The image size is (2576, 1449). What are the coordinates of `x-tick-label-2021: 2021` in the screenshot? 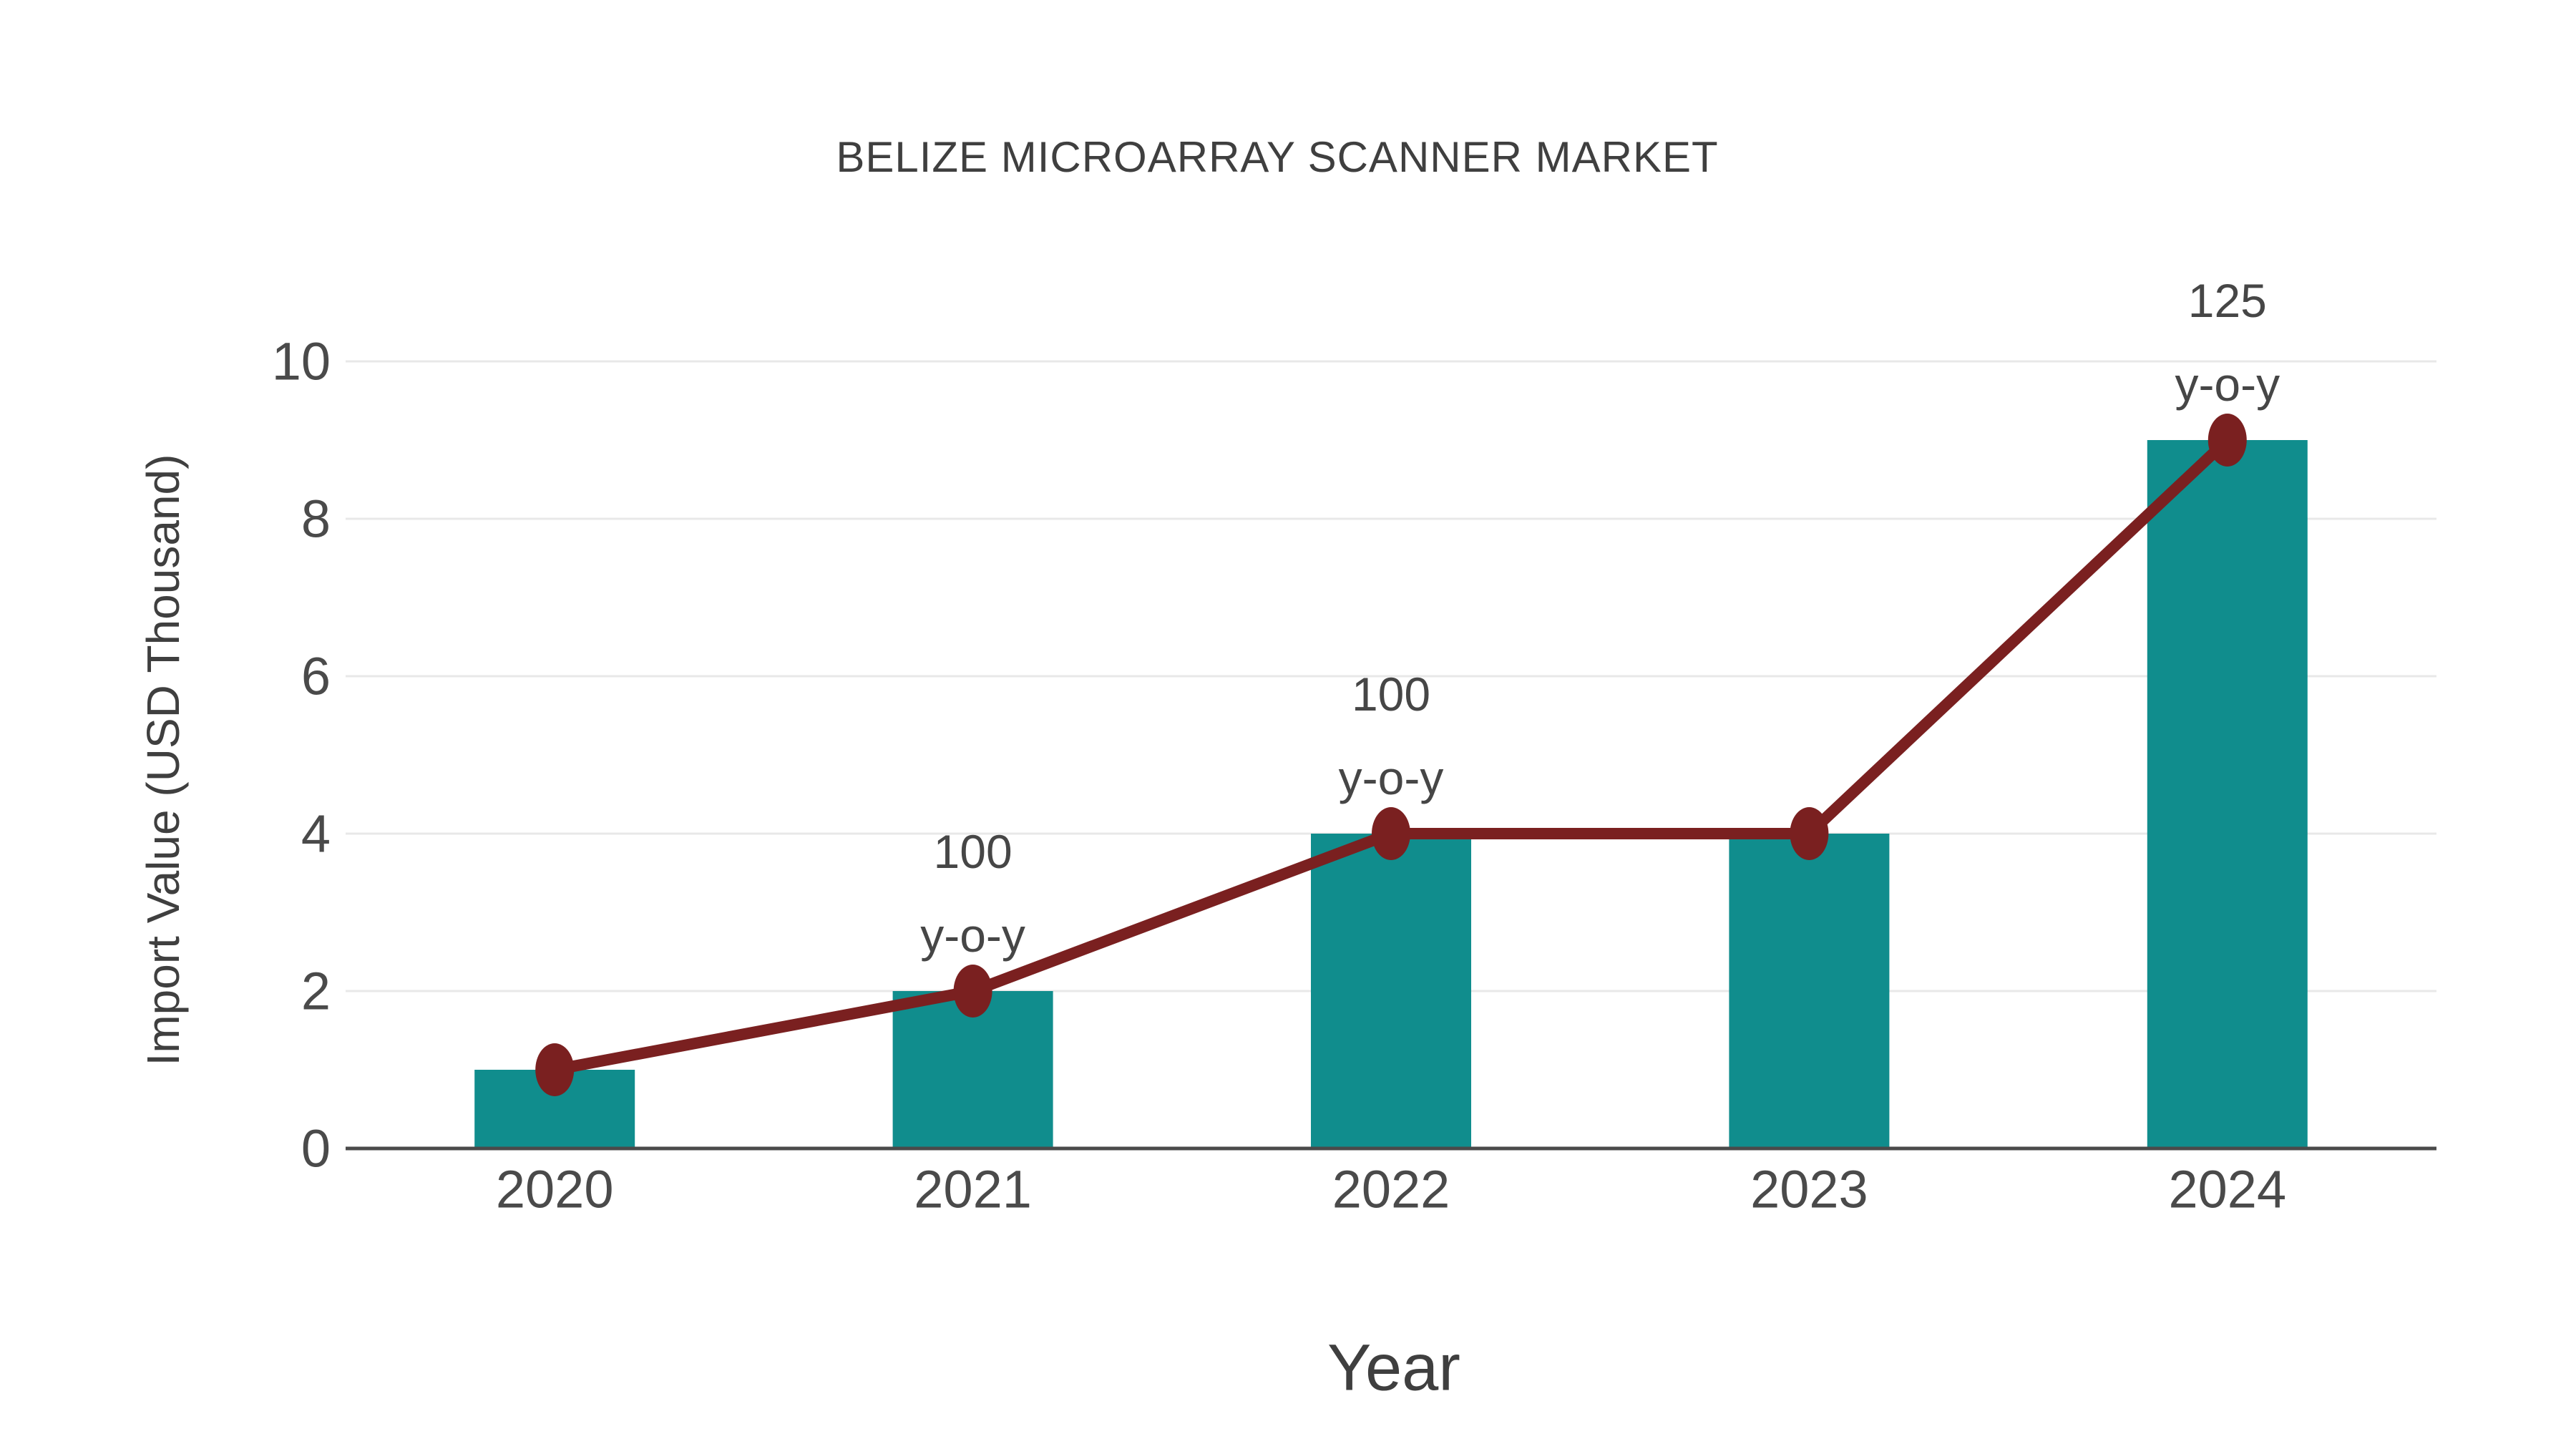 It's located at (973, 1189).